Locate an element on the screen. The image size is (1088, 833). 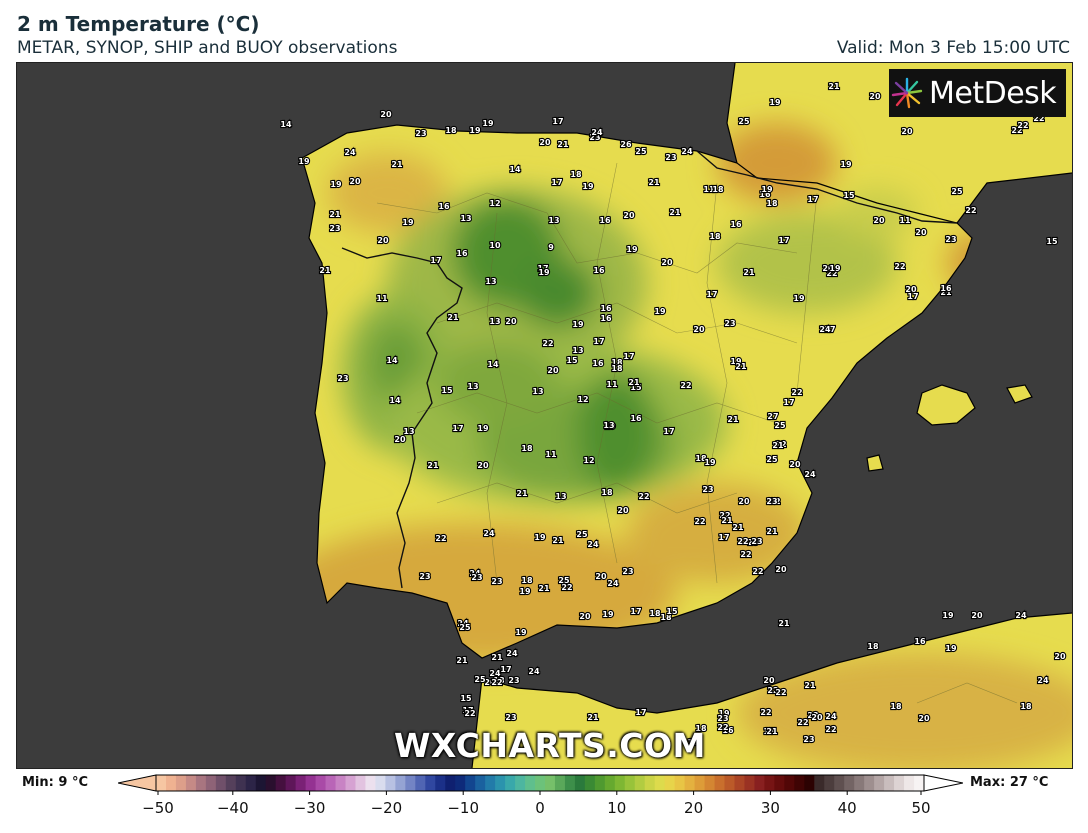
colorbar-tick-label: −30 is located at coordinates (310, 808).